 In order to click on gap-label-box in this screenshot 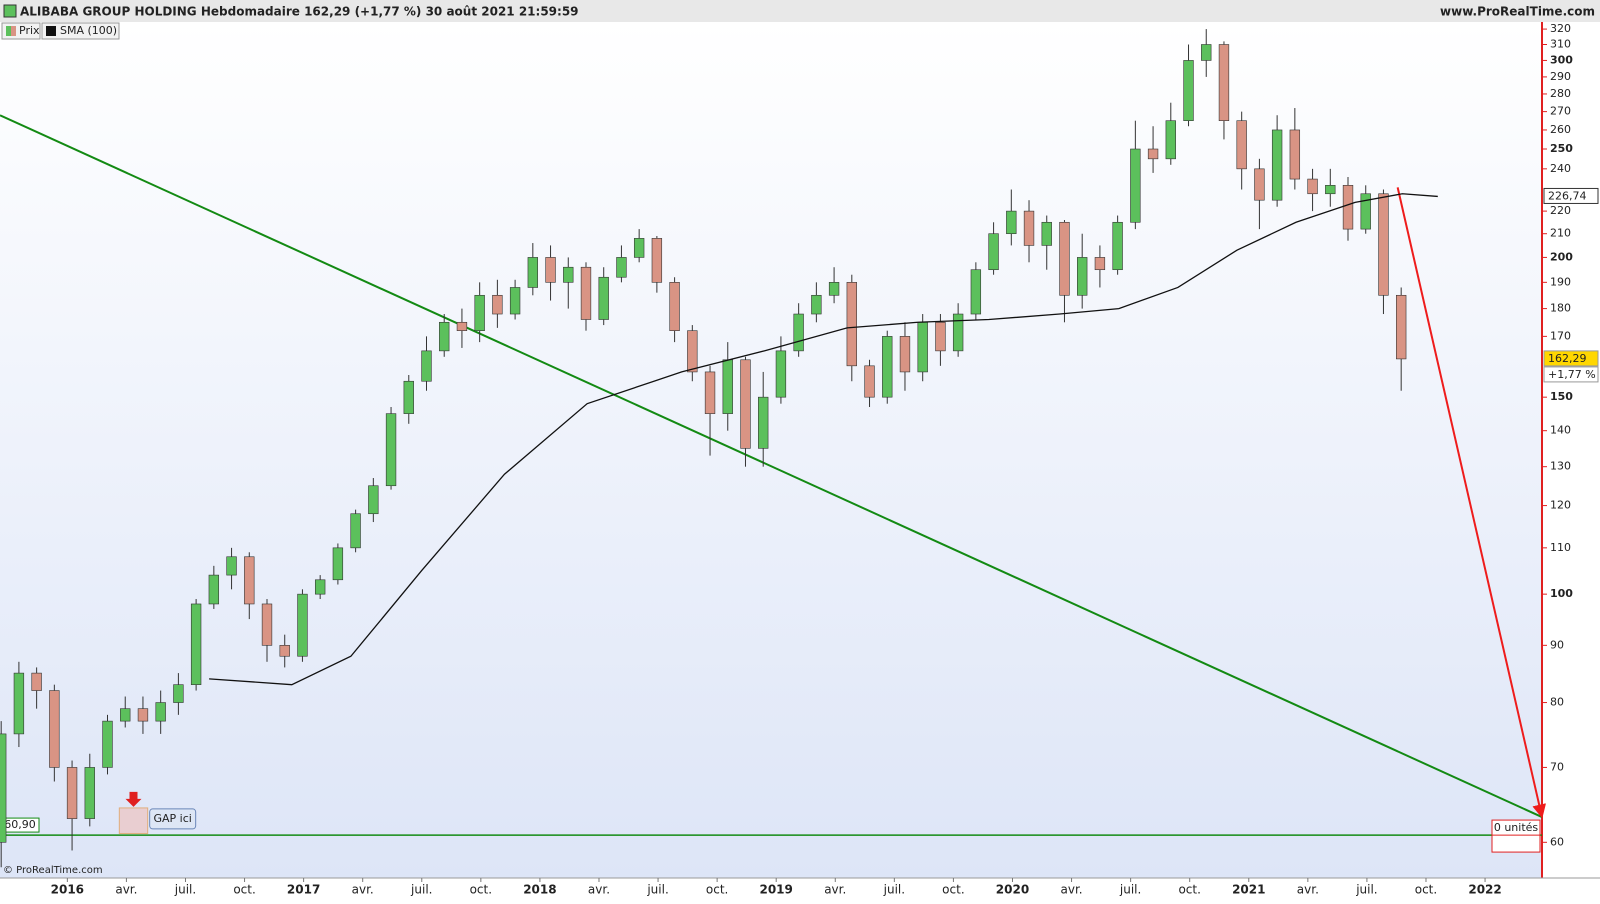, I will do `click(173, 819)`.